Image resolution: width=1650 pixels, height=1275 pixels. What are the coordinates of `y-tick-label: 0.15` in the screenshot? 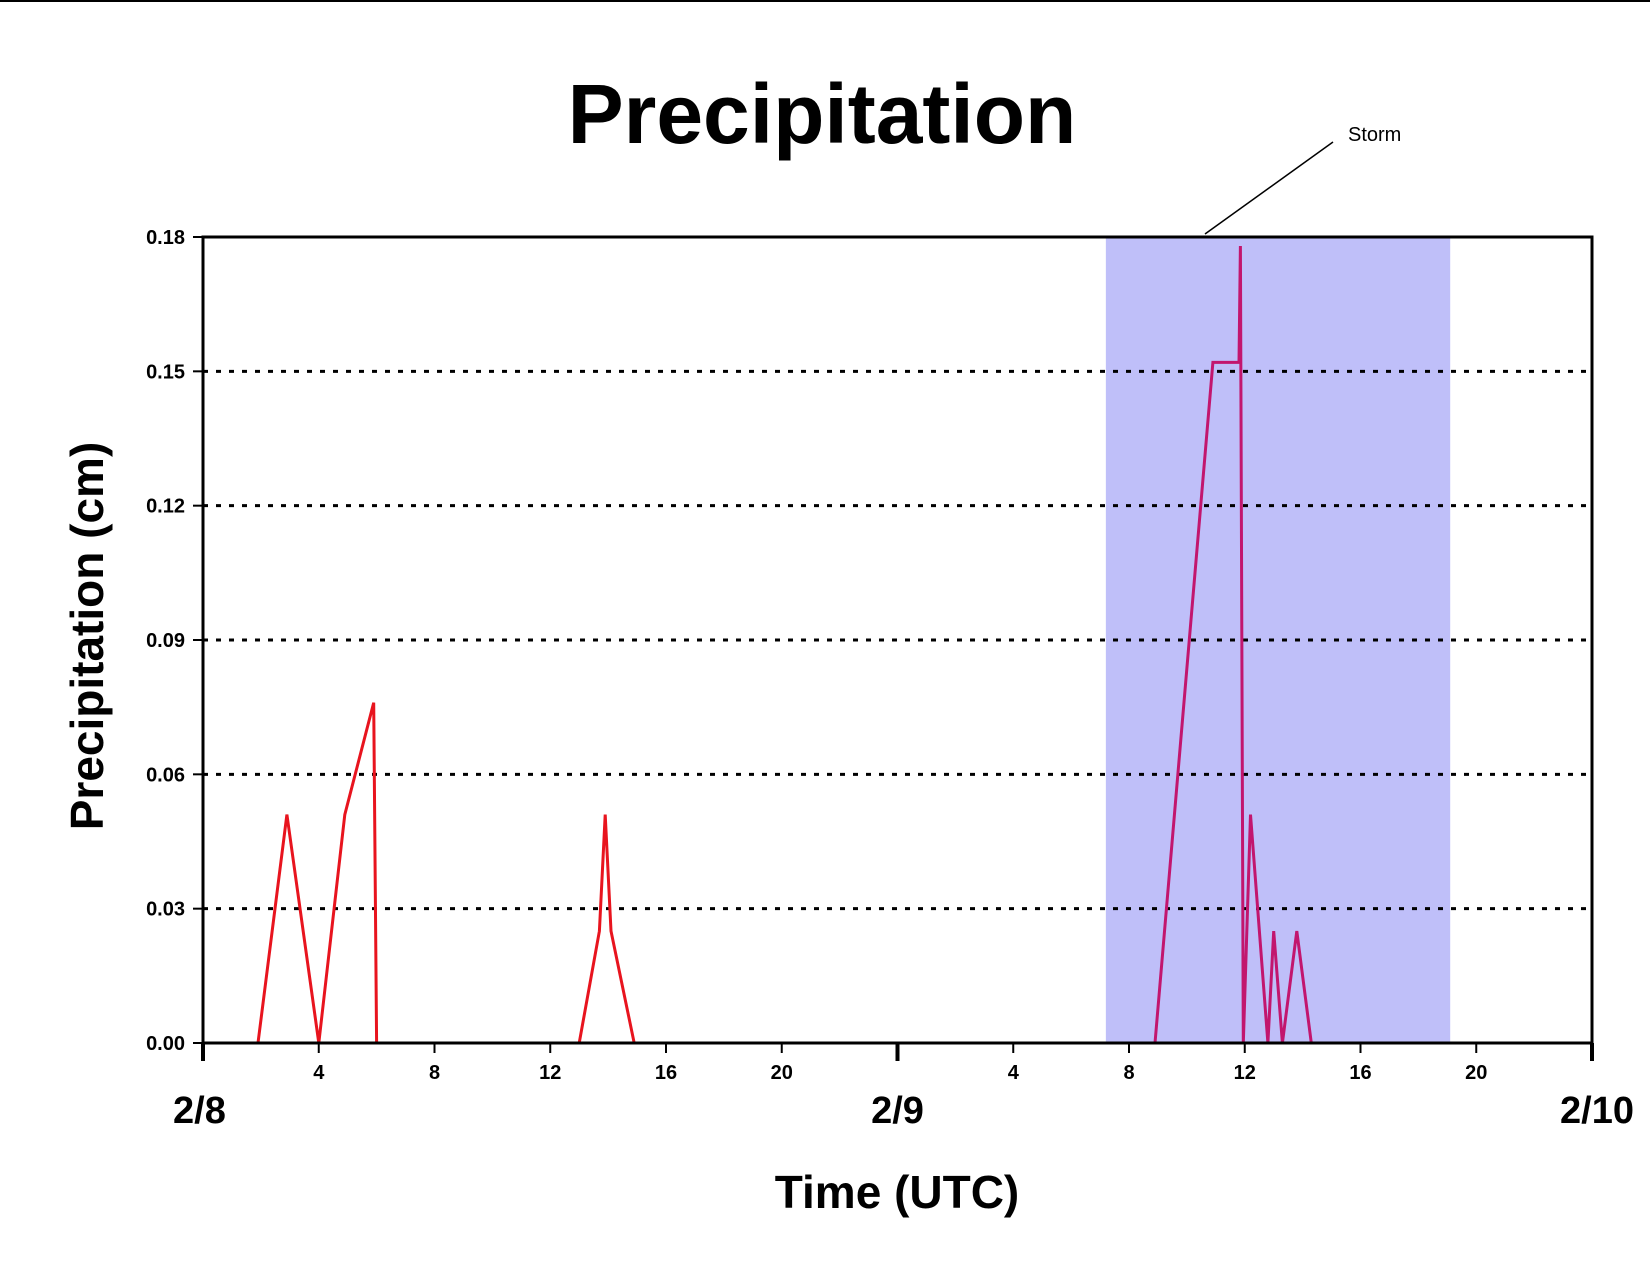 It's located at (165, 372).